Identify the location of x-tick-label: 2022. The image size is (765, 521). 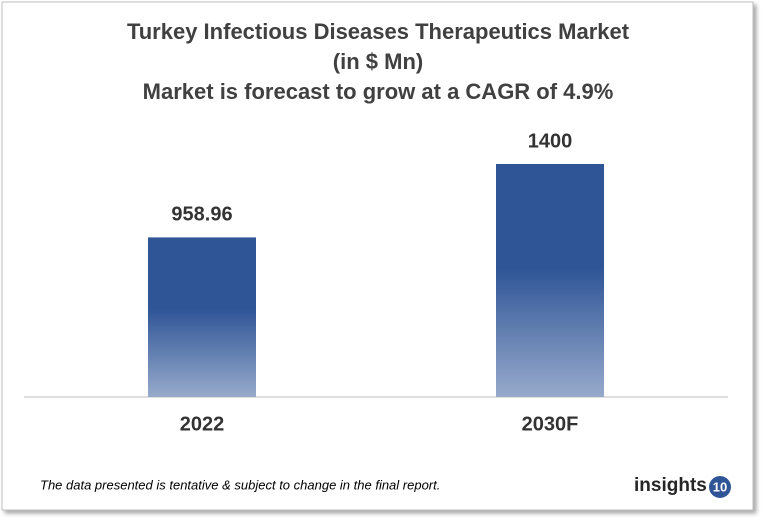
(202, 424).